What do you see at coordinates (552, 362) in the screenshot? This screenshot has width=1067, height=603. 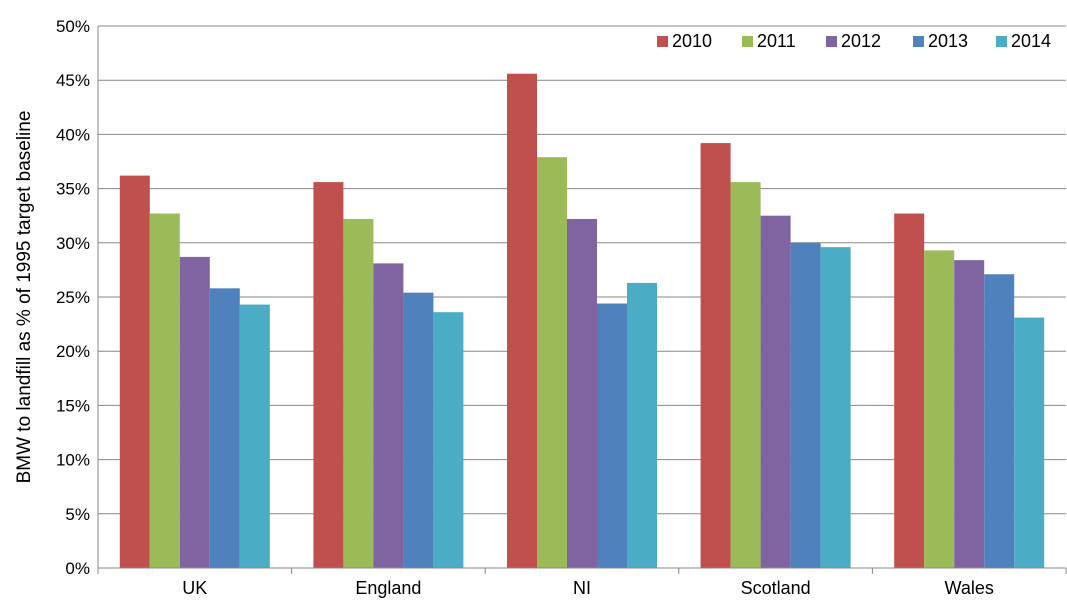 I see `bar-2011-ni` at bounding box center [552, 362].